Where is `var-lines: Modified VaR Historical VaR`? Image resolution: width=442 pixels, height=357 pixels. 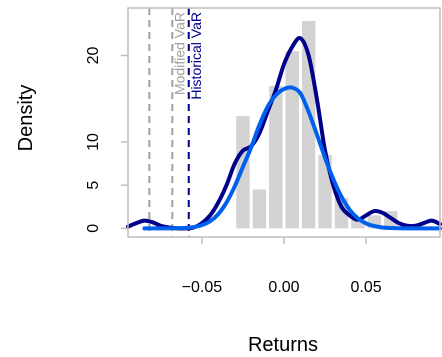
var-lines: Modified VaR Historical VaR is located at coordinates (176, 122).